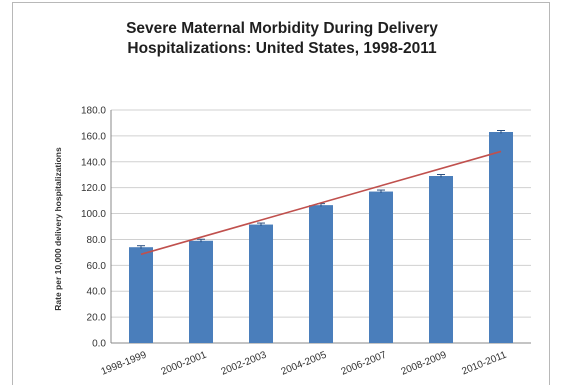  Describe the element at coordinates (93, 162) in the screenshot. I see `y-tick-label: 140.0` at that location.